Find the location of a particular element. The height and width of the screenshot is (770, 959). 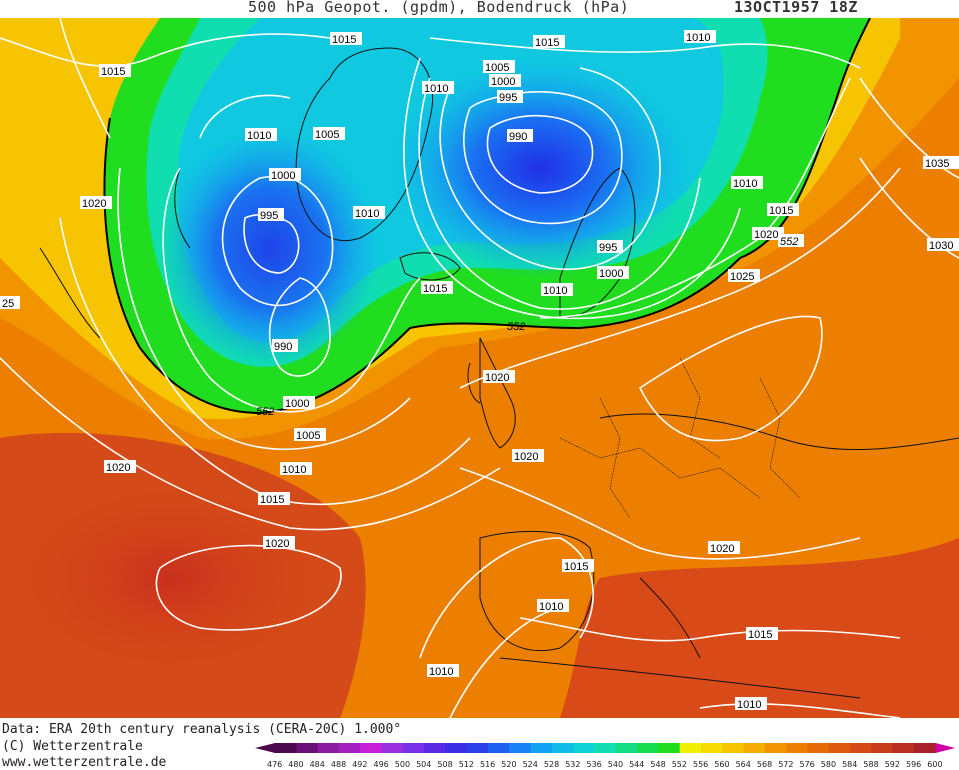

legend-arrow-left is located at coordinates (265, 748).